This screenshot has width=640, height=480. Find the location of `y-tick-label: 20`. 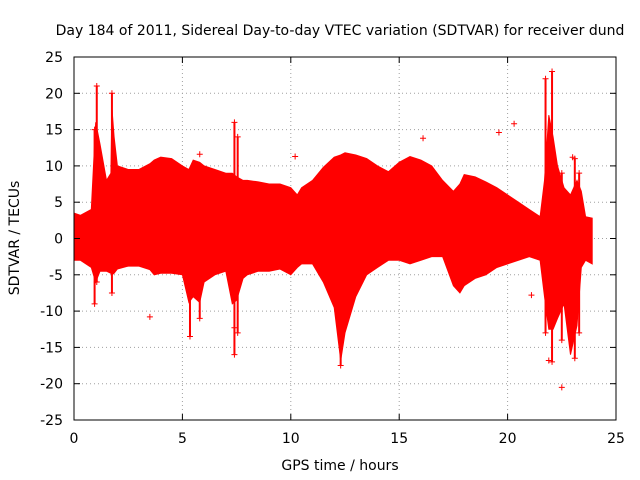

y-tick-label: 20 is located at coordinates (54, 94).